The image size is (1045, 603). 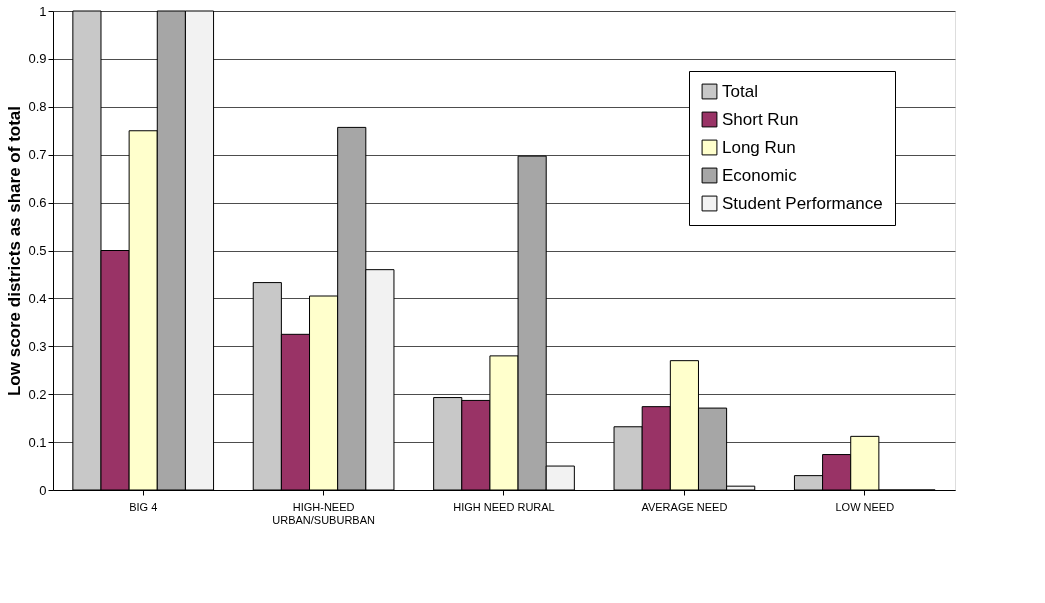 I want to click on y-tick-label: 0.7, so click(x=37, y=155).